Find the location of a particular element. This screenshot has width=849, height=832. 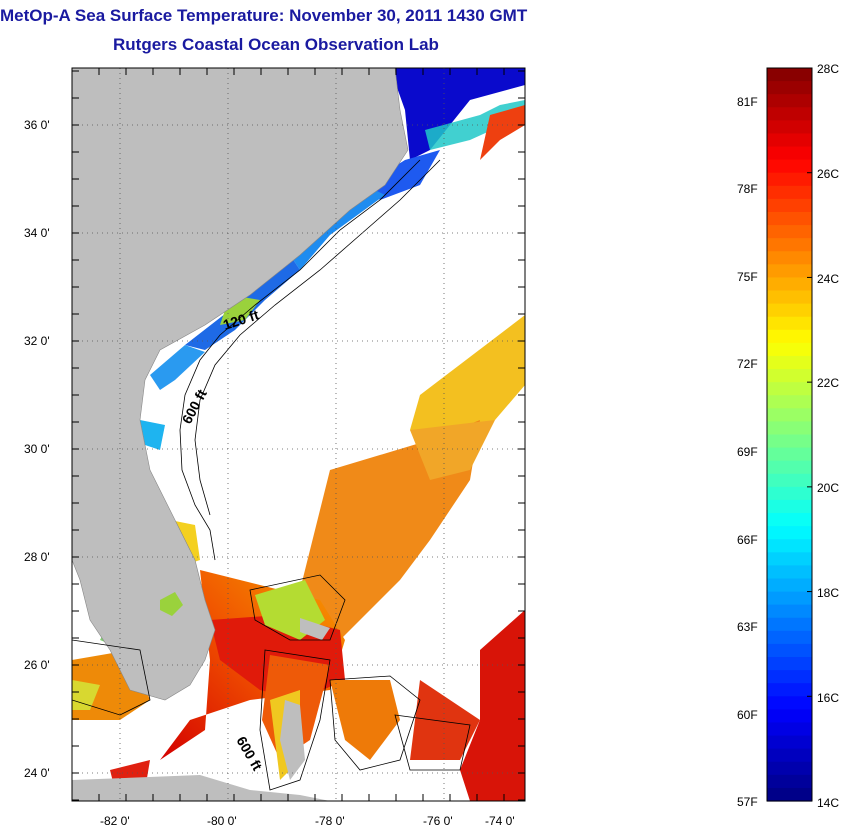

chart-subtitle: Rutgers Coastal Ocean Observation Lab is located at coordinates (276, 44).